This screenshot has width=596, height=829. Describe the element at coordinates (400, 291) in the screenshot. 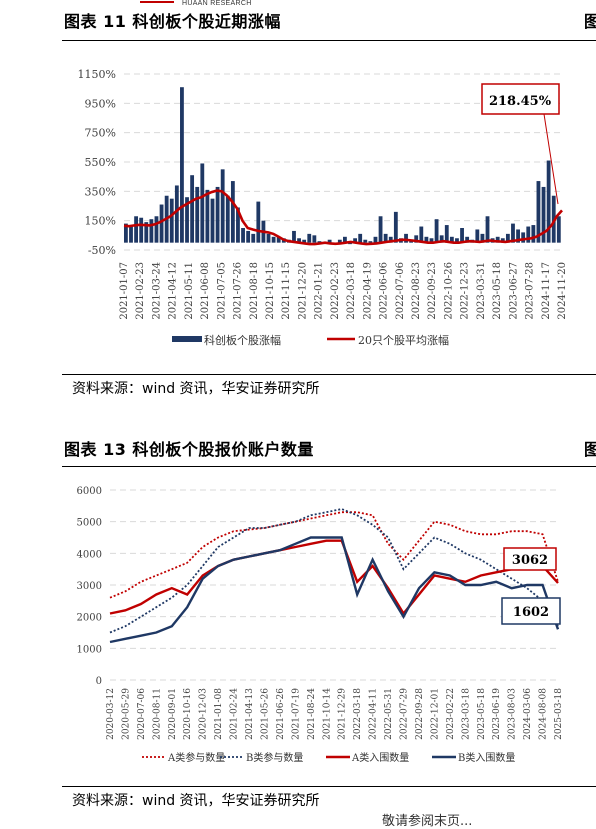

I see `x-tick-label: 2022-07-06` at that location.